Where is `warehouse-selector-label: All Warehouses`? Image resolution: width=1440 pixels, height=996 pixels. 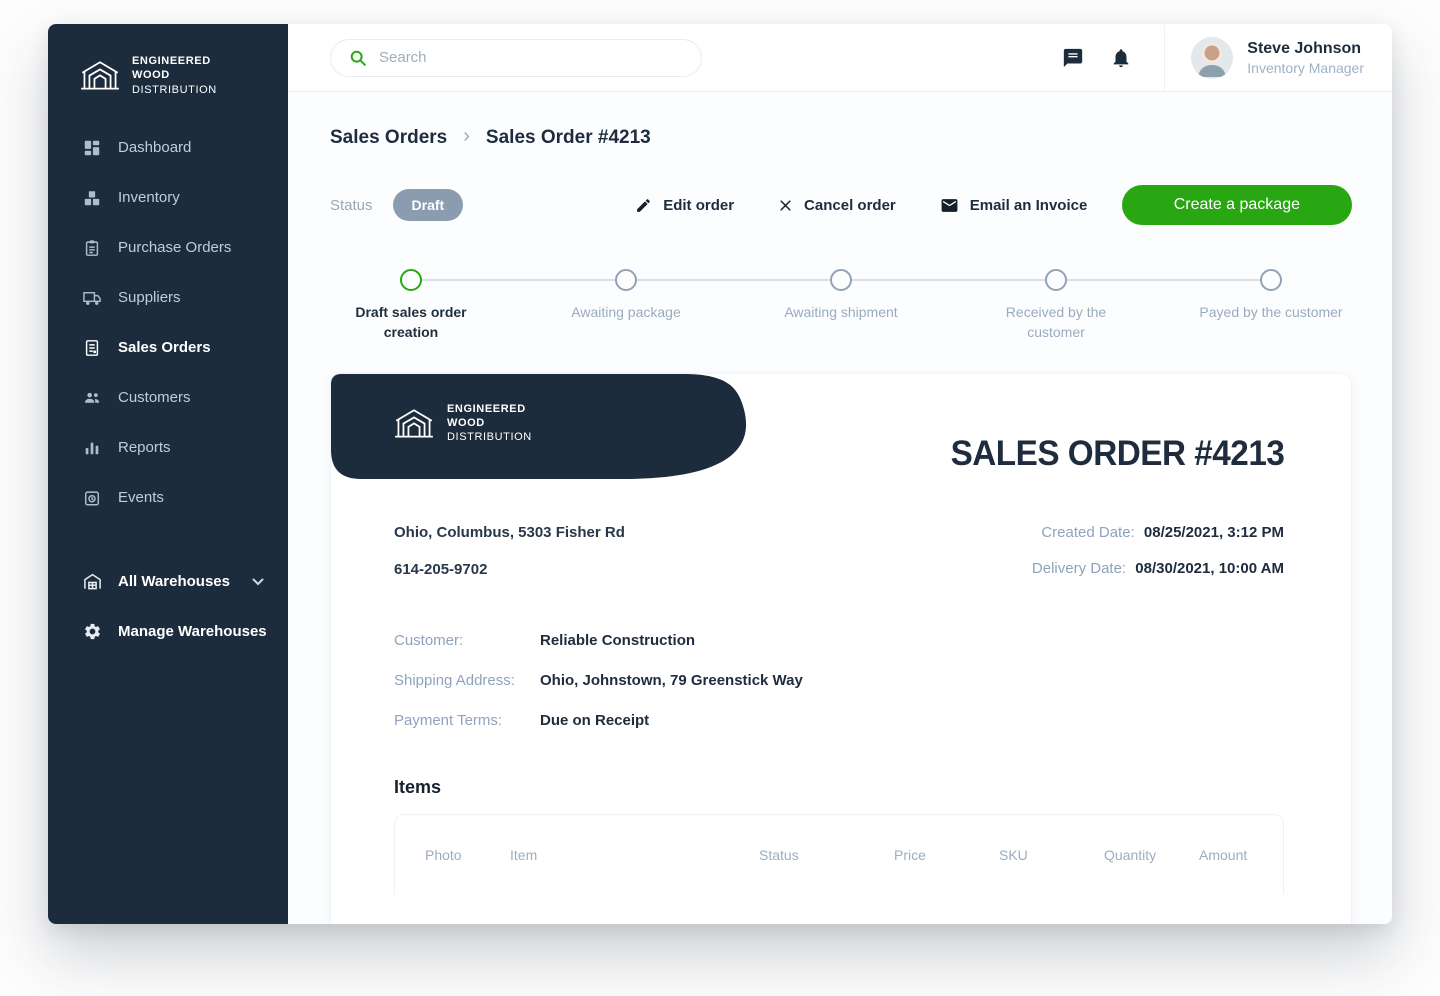 warehouse-selector-label: All Warehouses is located at coordinates (174, 582).